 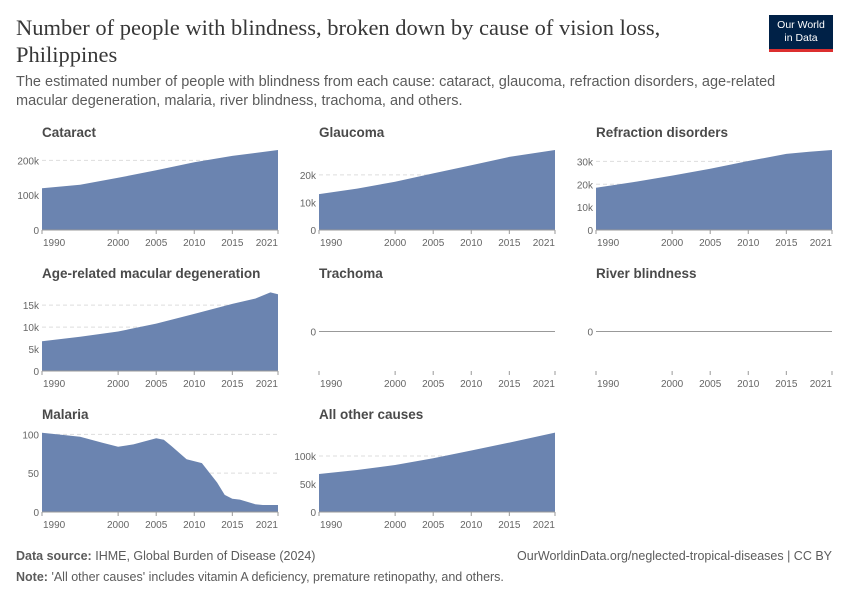 I want to click on panel-7-x-tick-3: 2010, so click(x=194, y=525).